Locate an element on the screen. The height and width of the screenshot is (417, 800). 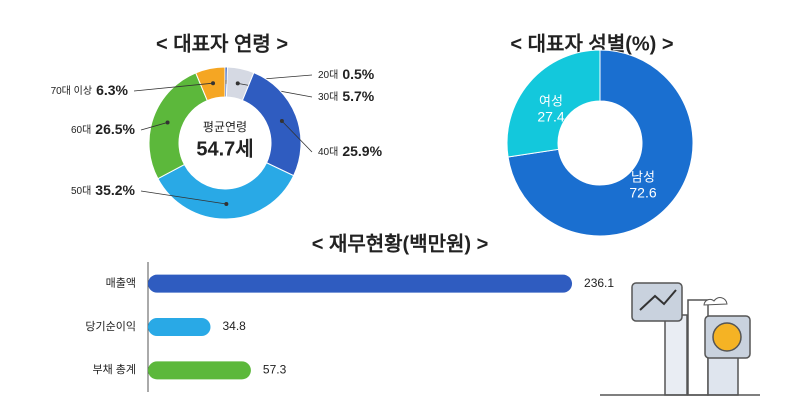
slice-label: 70대 이상 6.3% is located at coordinates (90, 90).